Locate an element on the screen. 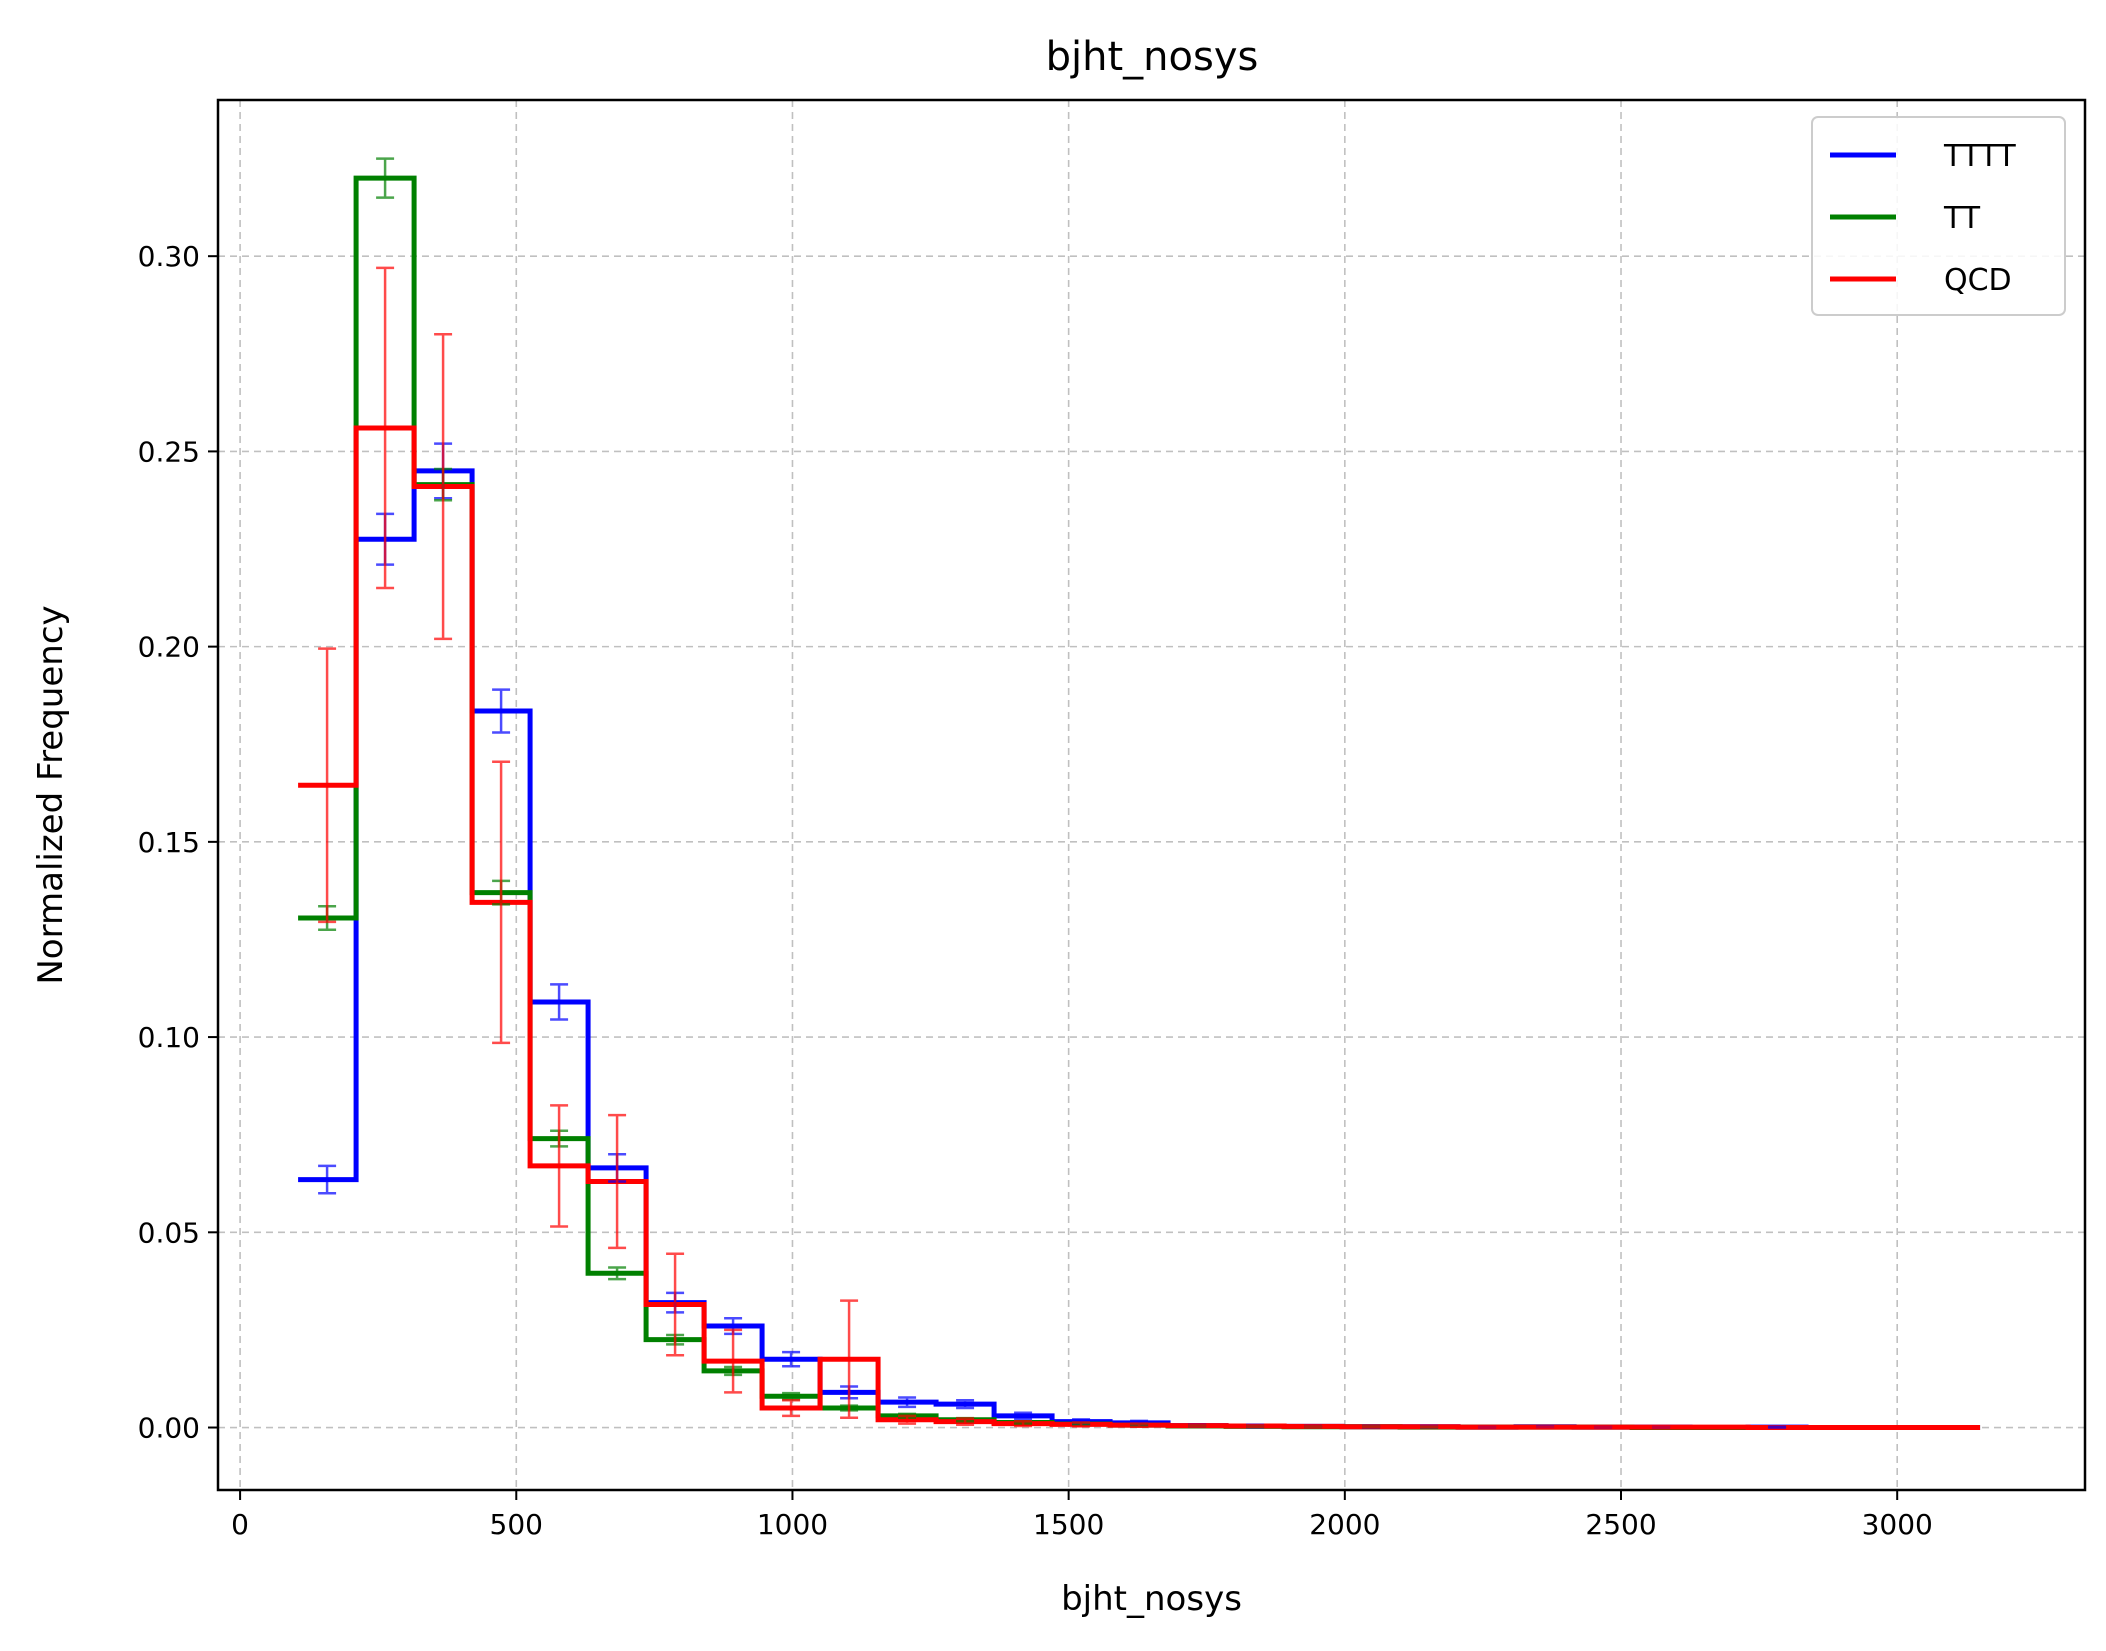  y-tick-label: 0.30 is located at coordinates (169, 256).